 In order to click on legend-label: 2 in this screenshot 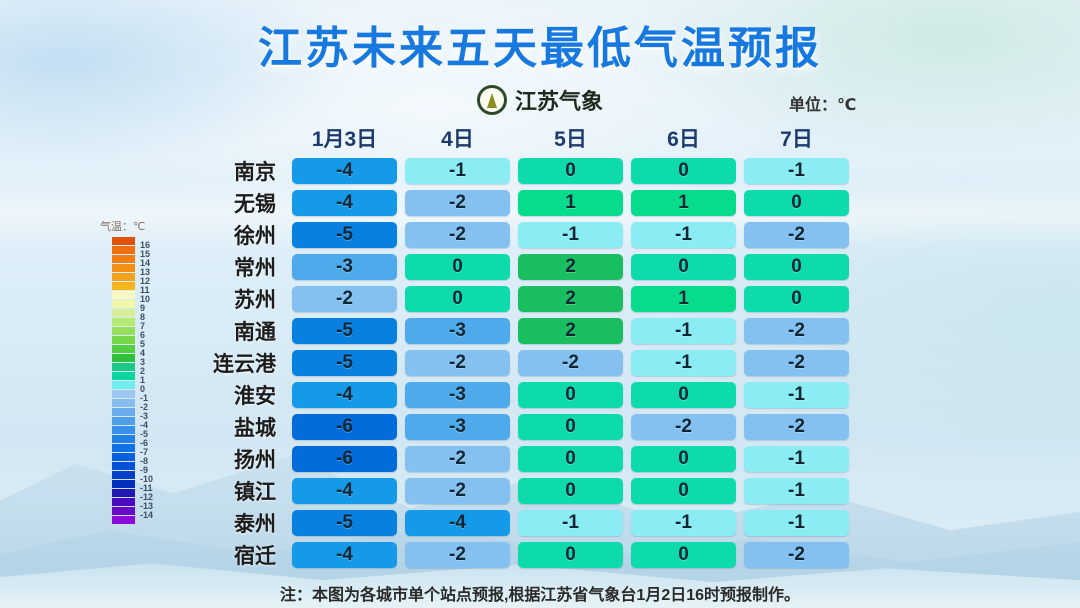, I will do `click(143, 371)`.